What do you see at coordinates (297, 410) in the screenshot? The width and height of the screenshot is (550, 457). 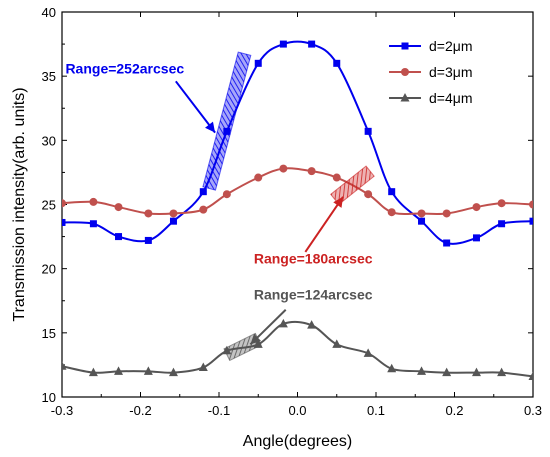 I see `x-tick-label: 0.0` at bounding box center [297, 410].